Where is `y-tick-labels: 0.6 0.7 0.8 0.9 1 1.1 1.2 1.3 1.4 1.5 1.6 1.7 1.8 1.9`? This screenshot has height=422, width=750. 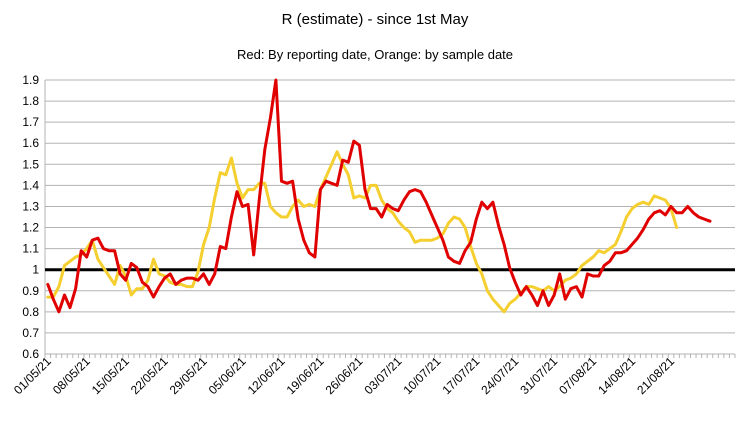 y-tick-labels: 0.6 0.7 0.8 0.9 1 1.1 1.2 1.3 1.4 1.5 1.6 1.7 1.8 1.9 is located at coordinates (30, 217).